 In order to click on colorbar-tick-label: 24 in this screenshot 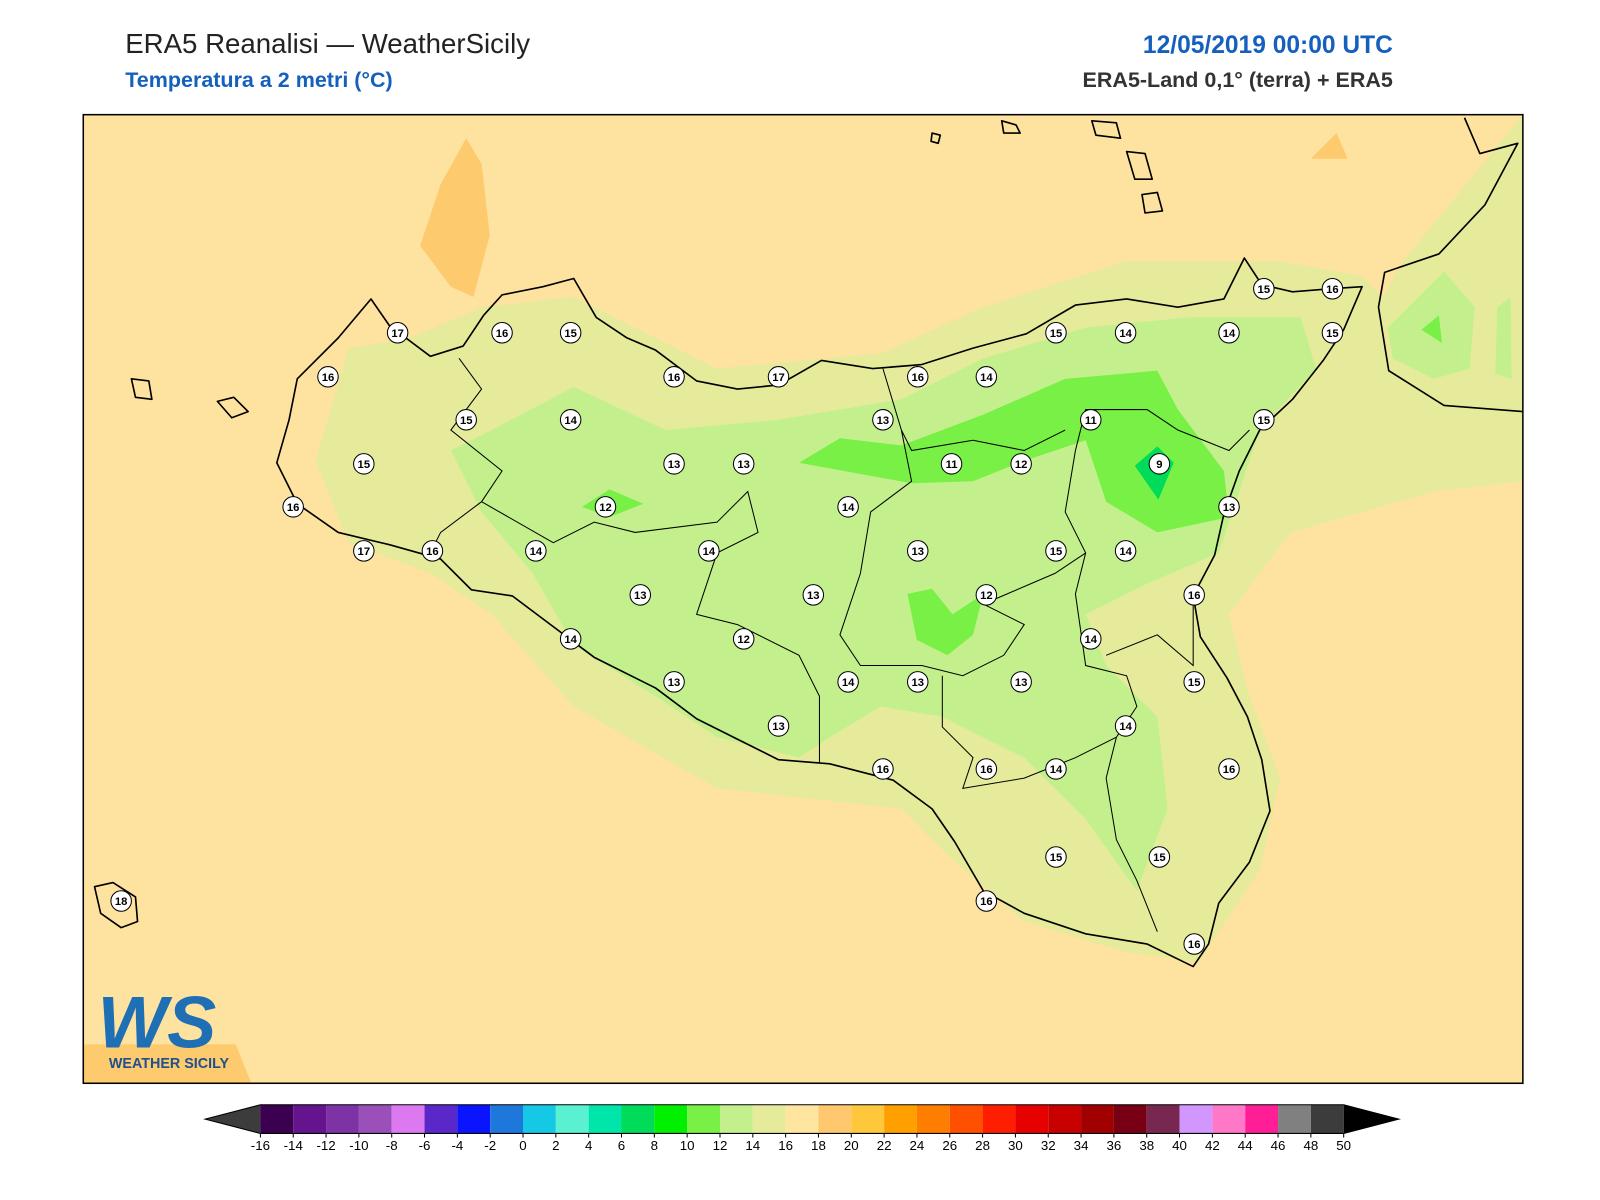, I will do `click(917, 1145)`.